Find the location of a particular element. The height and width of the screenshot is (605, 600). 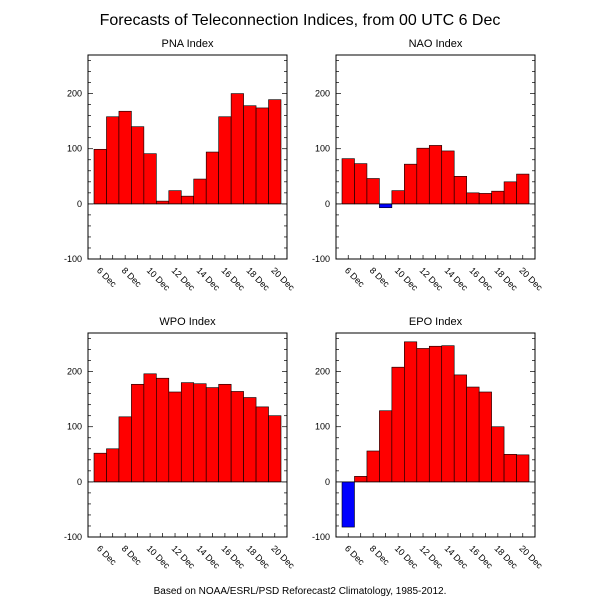

nao-index-xtick-label: 10 Dec is located at coordinates (407, 279).